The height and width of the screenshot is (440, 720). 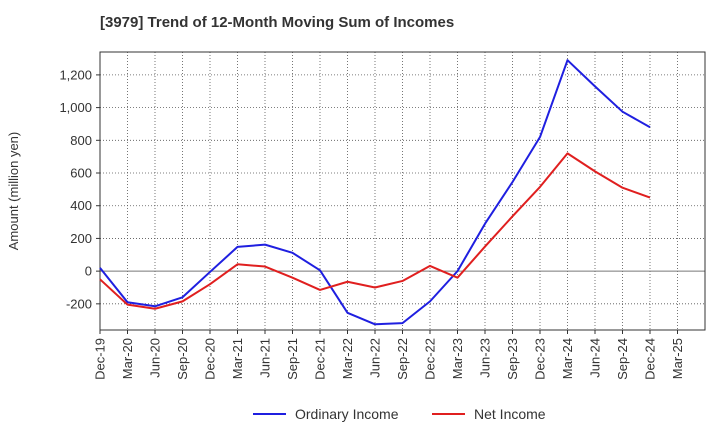 I want to click on y-tick-label: 800, so click(x=81, y=140).